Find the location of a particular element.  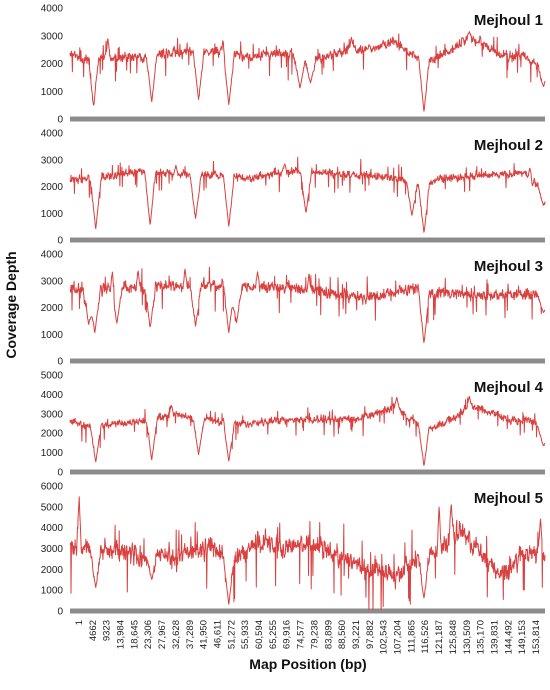

x-tick-label: 139,831 is located at coordinates (495, 637).